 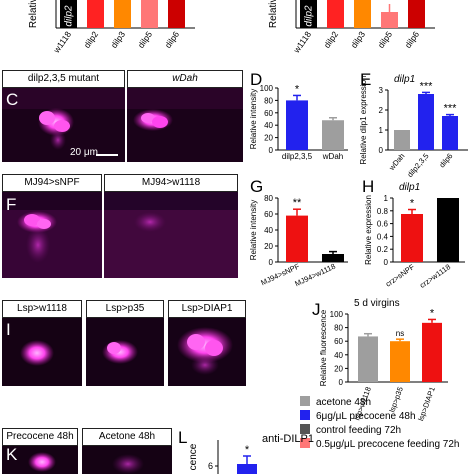 I want to click on panel-letter-e: E, so click(x=366, y=79).